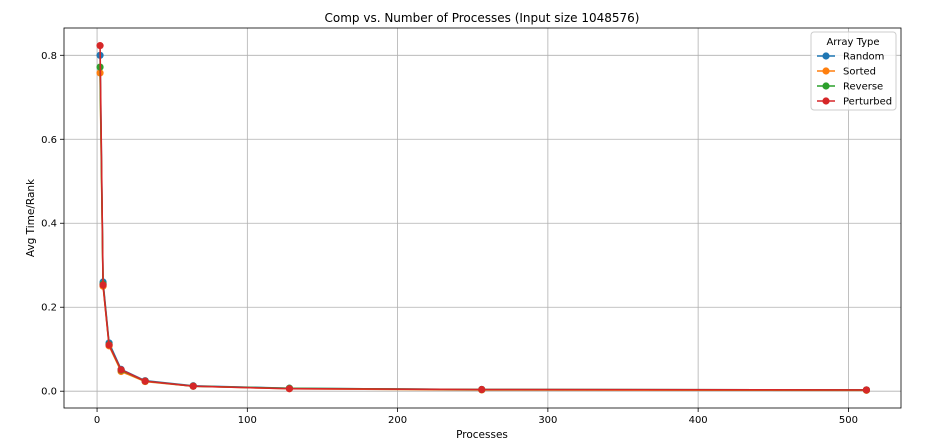 This screenshot has width=940, height=445. I want to click on x-tick-label: 400, so click(698, 420).